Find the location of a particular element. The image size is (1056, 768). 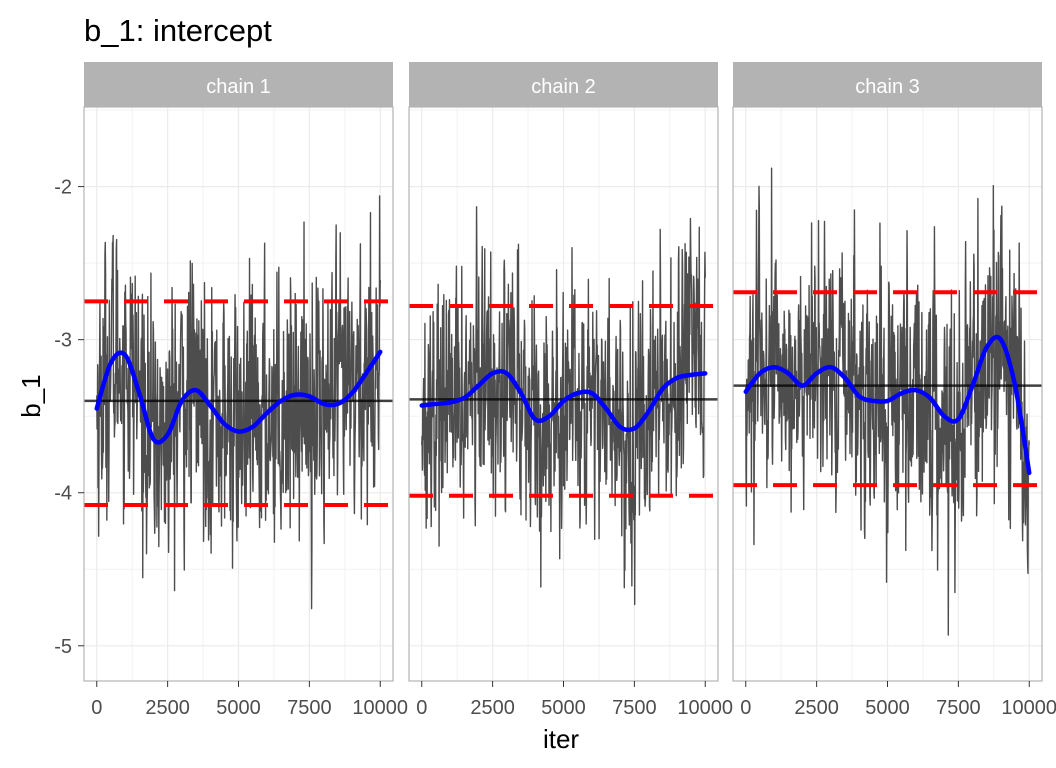

y-axis-ticks: -2 -3 -4 -5 is located at coordinates (69, 417).